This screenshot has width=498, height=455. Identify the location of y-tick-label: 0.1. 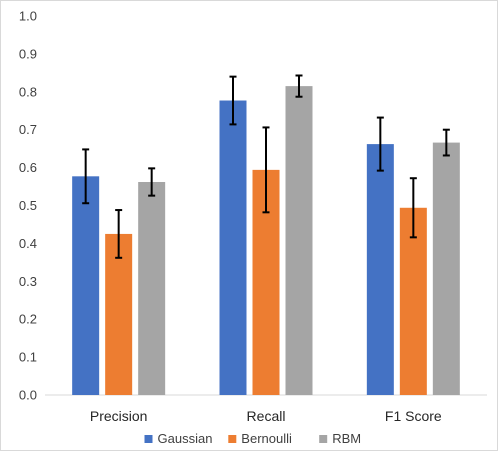
(28, 357).